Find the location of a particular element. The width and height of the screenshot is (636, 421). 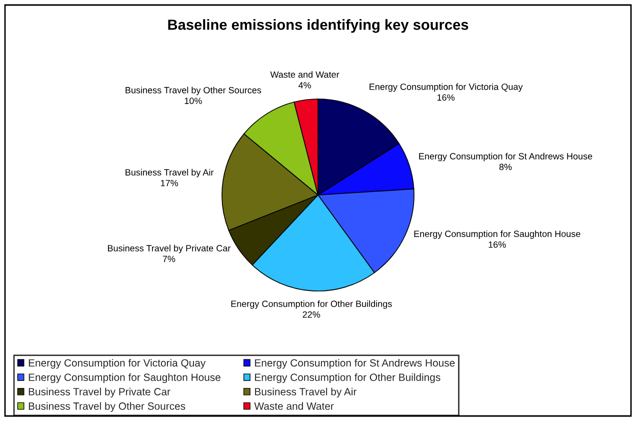

slice-label: Business Travel by Air is located at coordinates (170, 173).